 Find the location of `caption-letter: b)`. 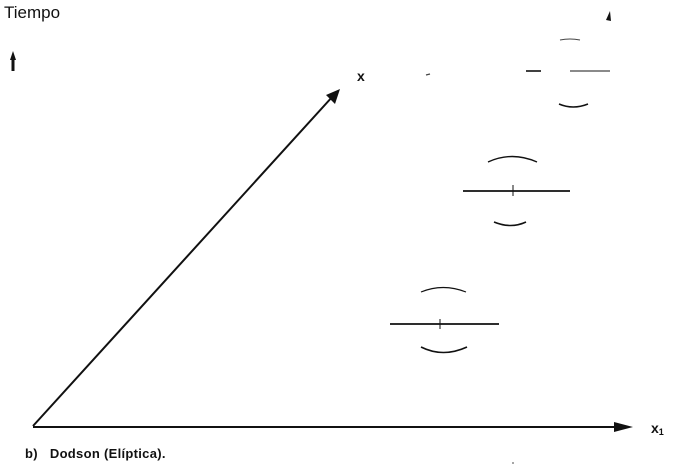

caption-letter: b) is located at coordinates (31, 453).